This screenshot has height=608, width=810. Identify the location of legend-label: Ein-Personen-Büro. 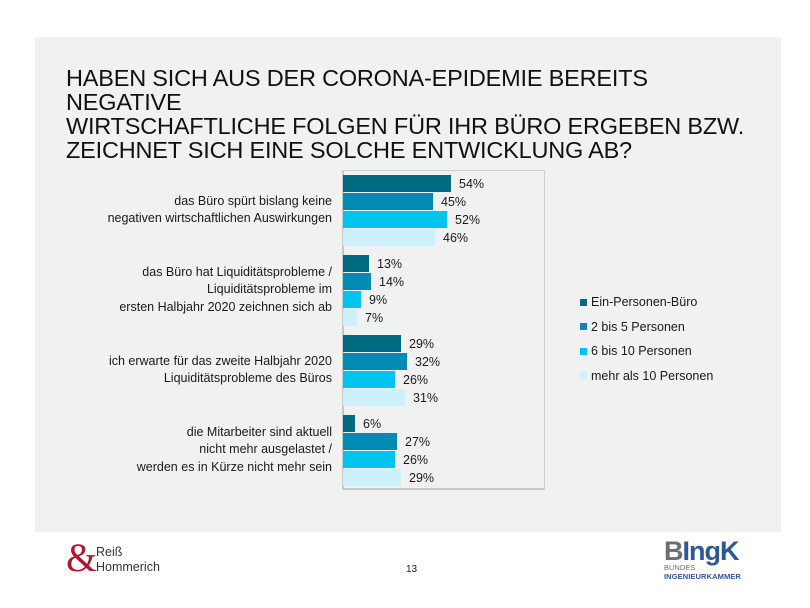
(644, 302).